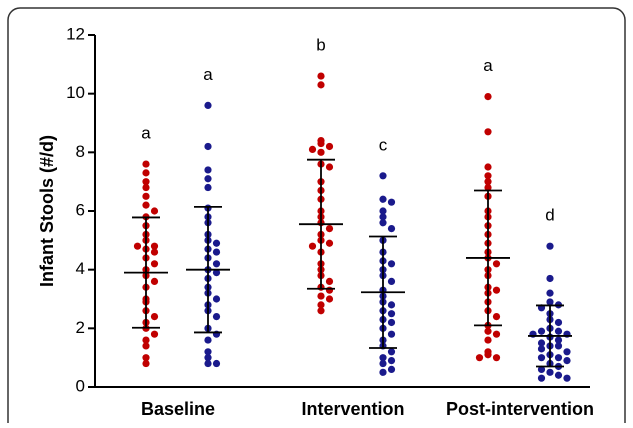 This screenshot has height=428, width=633. Describe the element at coordinates (383, 144) in the screenshot. I see `group-letter: c` at that location.